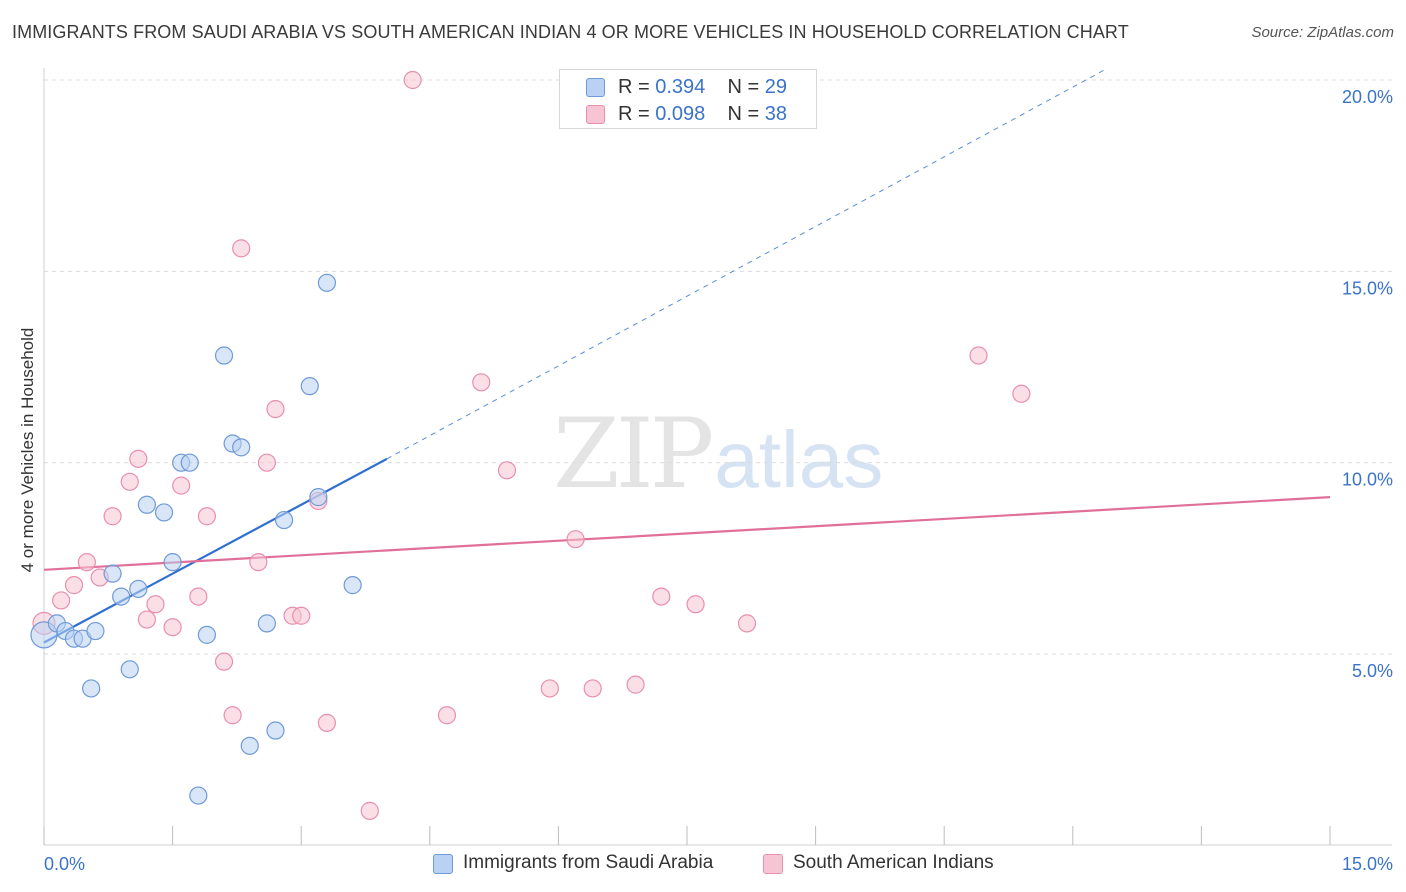 The height and width of the screenshot is (892, 1406). What do you see at coordinates (633, 454) in the screenshot?
I see `watermark-zip: ZIP` at bounding box center [633, 454].